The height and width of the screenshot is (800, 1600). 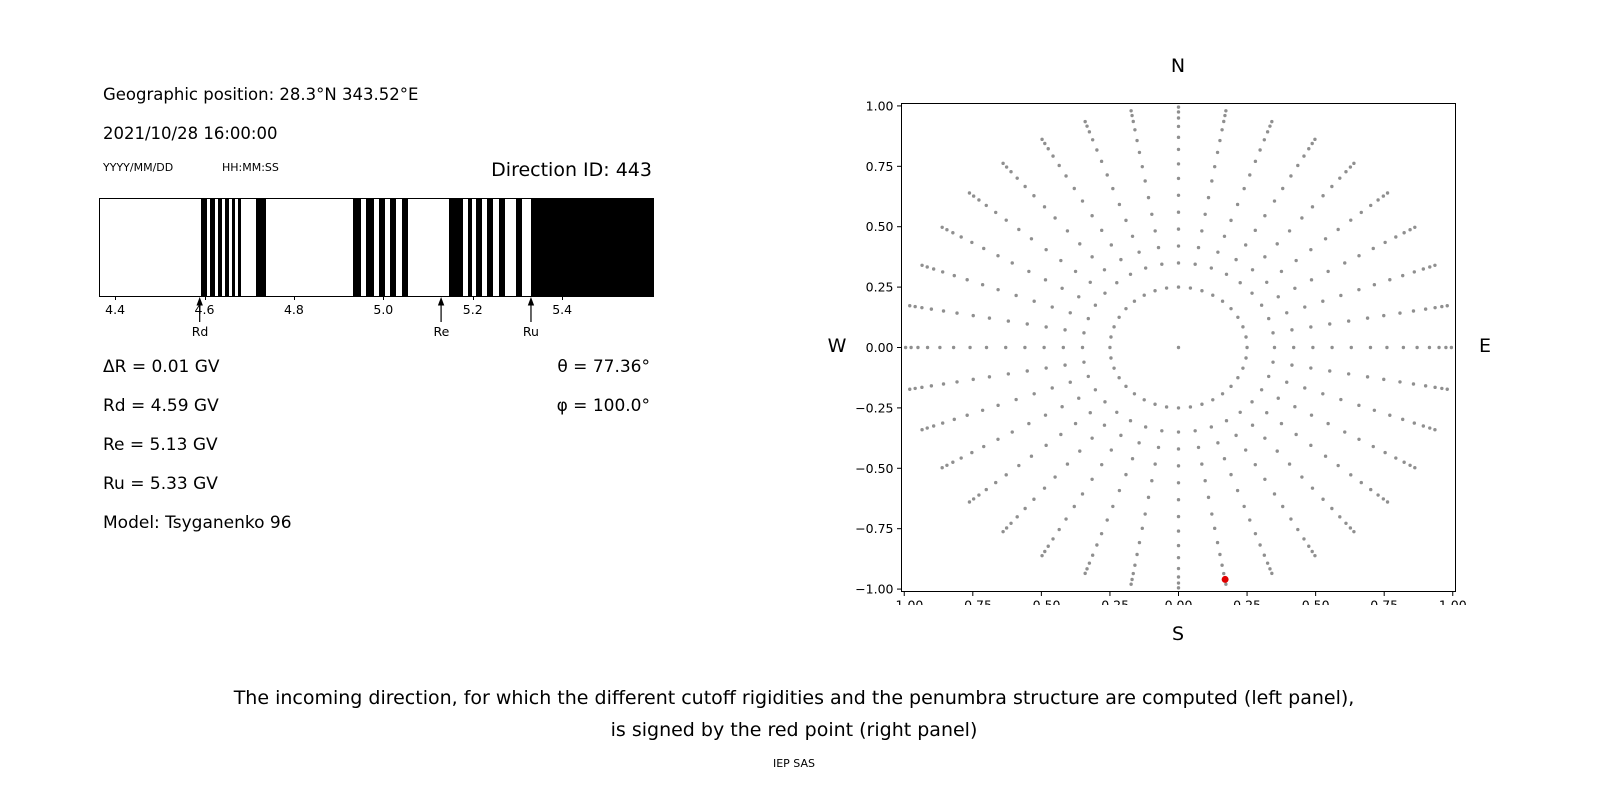 What do you see at coordinates (530, 331) in the screenshot?
I see `rigidity-marker-label: Ru` at bounding box center [530, 331].